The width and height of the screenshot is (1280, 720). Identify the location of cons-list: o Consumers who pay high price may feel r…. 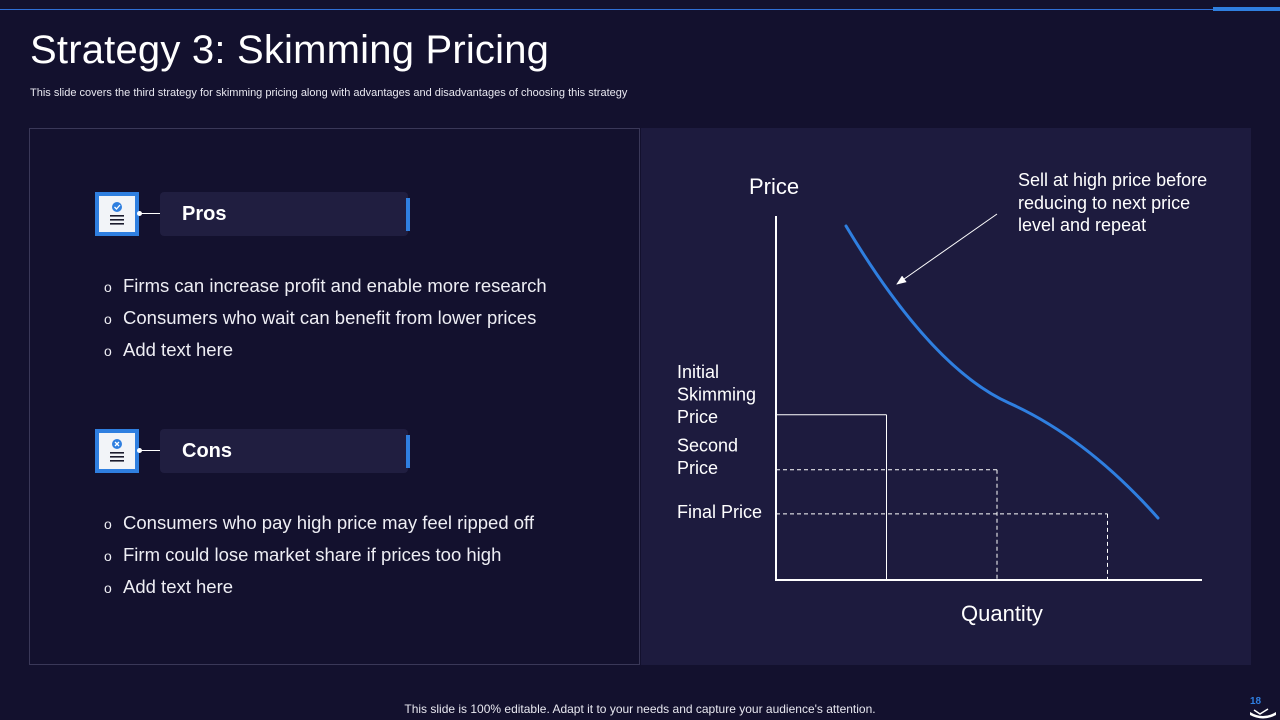
(319, 555).